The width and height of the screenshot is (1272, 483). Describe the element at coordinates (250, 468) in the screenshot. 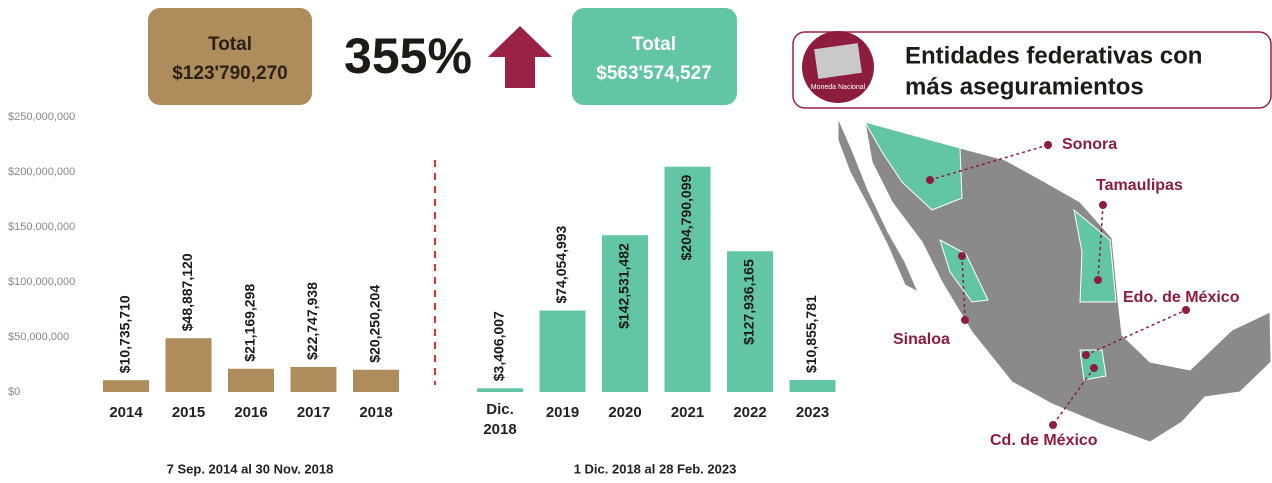

I see `period-label: 7 Sep. 2014 al 30 Nov. 2018` at that location.